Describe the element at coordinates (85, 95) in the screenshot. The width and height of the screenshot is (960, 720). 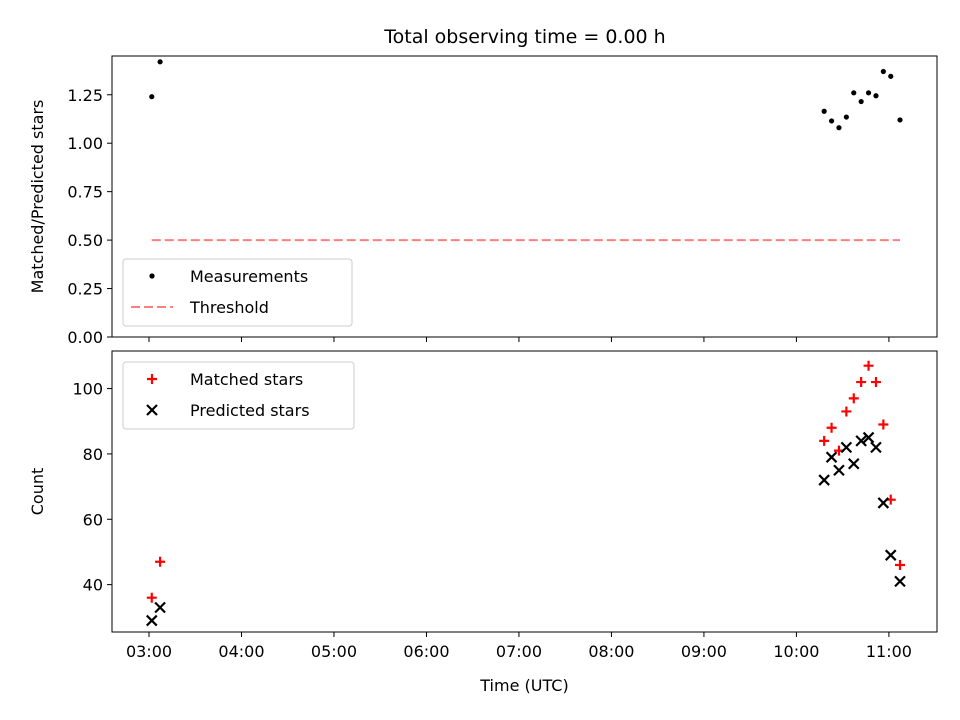
I see `y-tick-label: 1.25` at that location.